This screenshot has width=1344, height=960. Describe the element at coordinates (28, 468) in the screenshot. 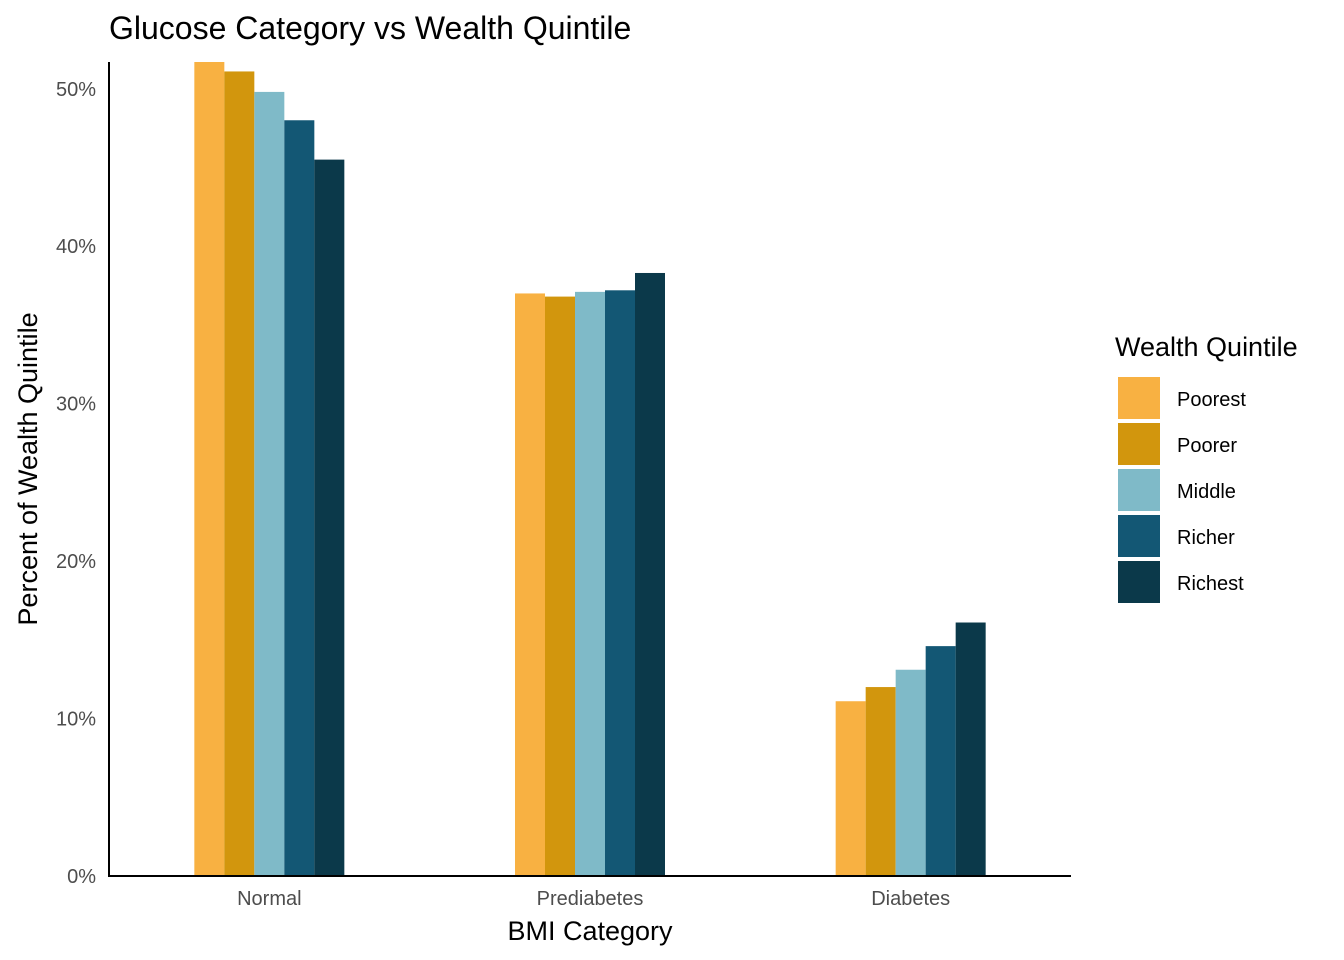

I see `y-axis-title: Percent of Wealth Quintile` at that location.